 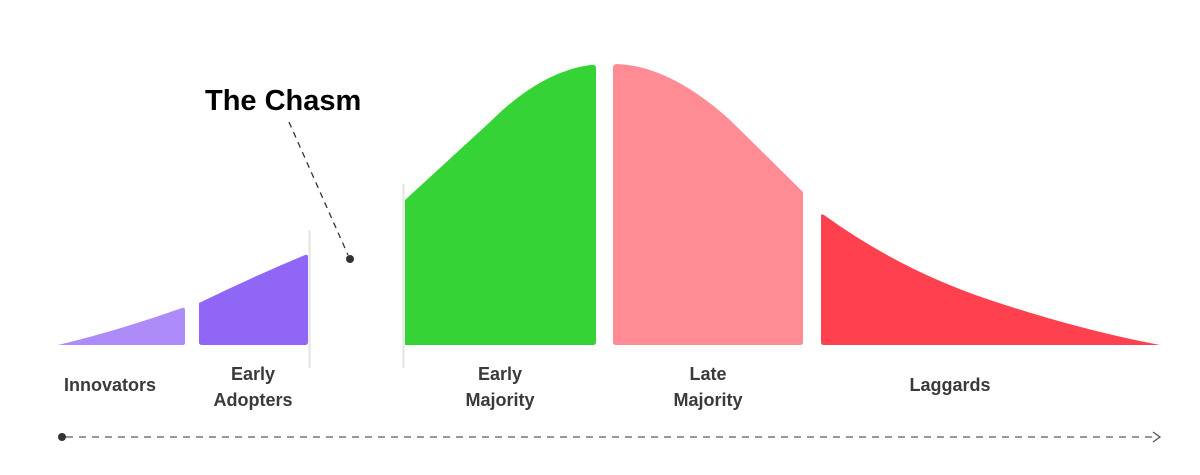 What do you see at coordinates (121, 326) in the screenshot?
I see `innovators-shape` at bounding box center [121, 326].